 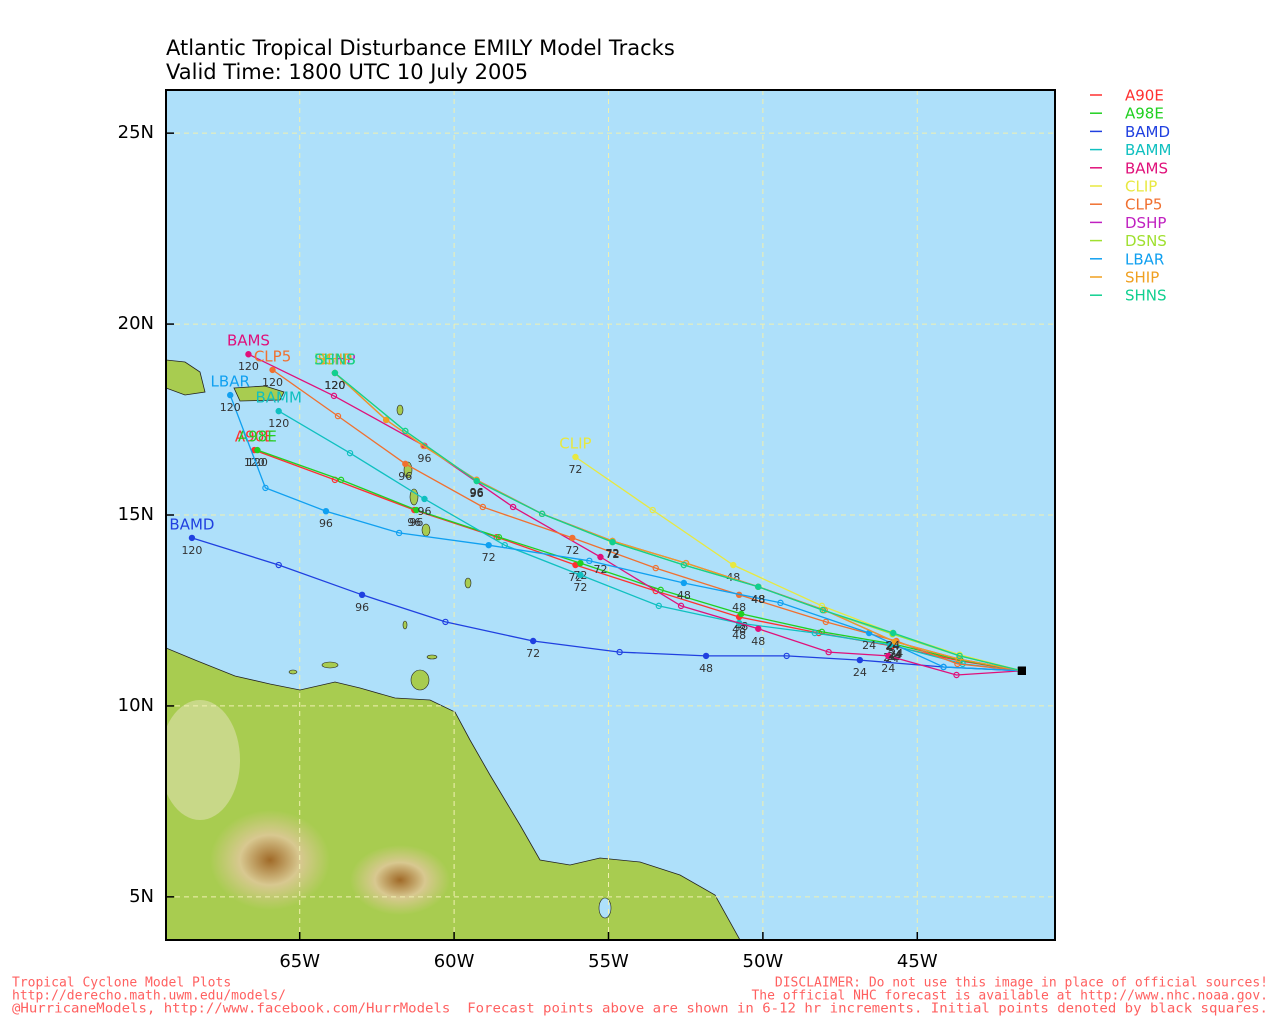 What do you see at coordinates (121, 983) in the screenshot?
I see `footer-left: Tropical Cyclone Model Plots` at bounding box center [121, 983].